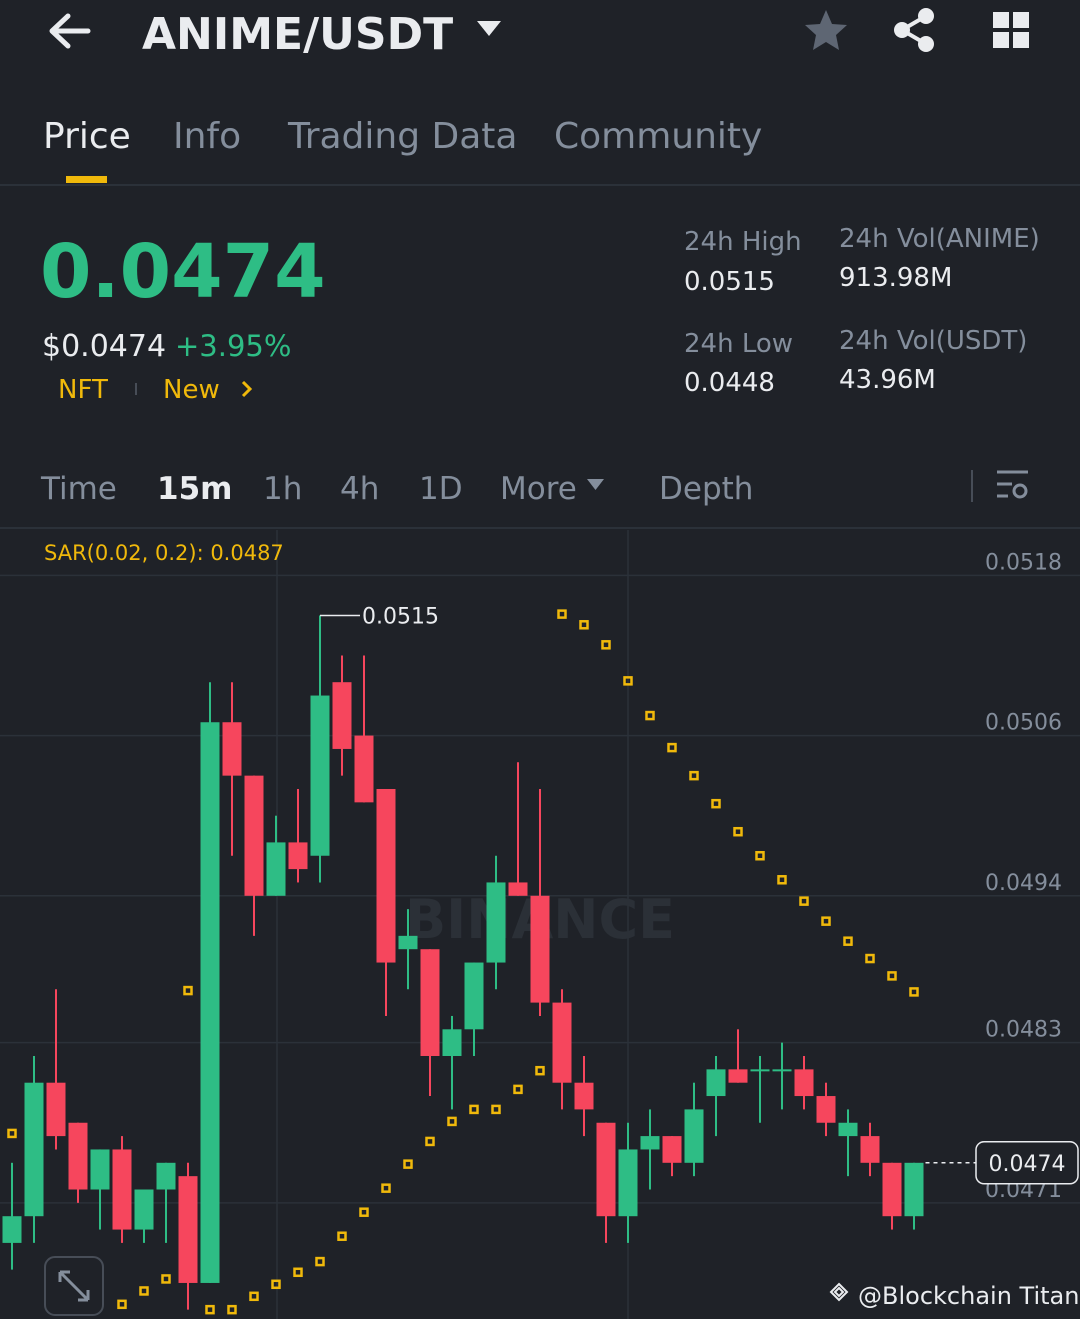 This screenshot has width=1080, height=1319. What do you see at coordinates (297, 34) in the screenshot?
I see `pair-title: ANIME/USDT` at bounding box center [297, 34].